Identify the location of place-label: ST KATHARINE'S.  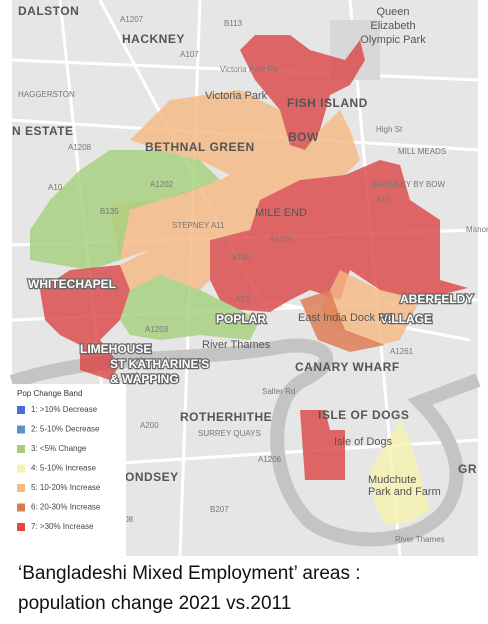
(159, 364).